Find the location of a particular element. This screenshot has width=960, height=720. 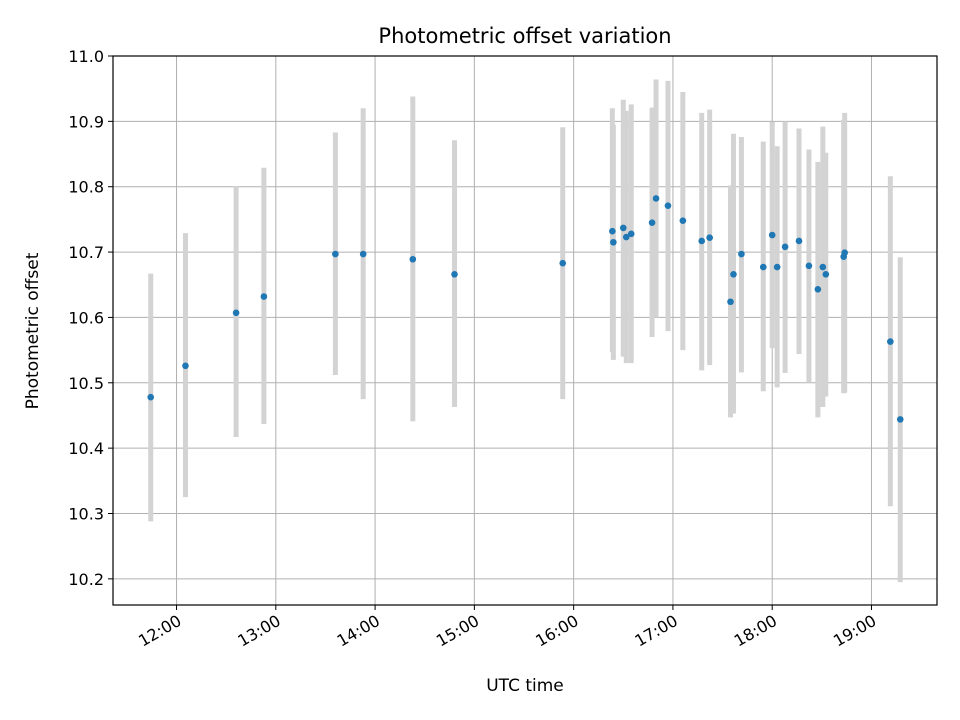

y-tick-label: 10.9 is located at coordinates (86, 121).